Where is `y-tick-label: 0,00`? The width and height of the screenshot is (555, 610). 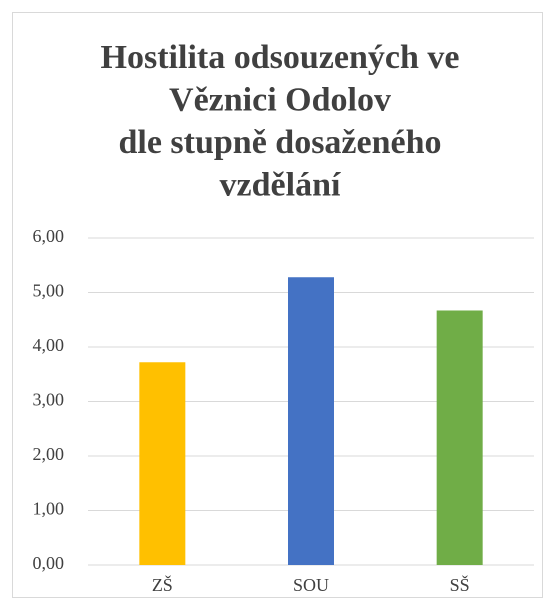
y-tick-label: 0,00 is located at coordinates (49, 563).